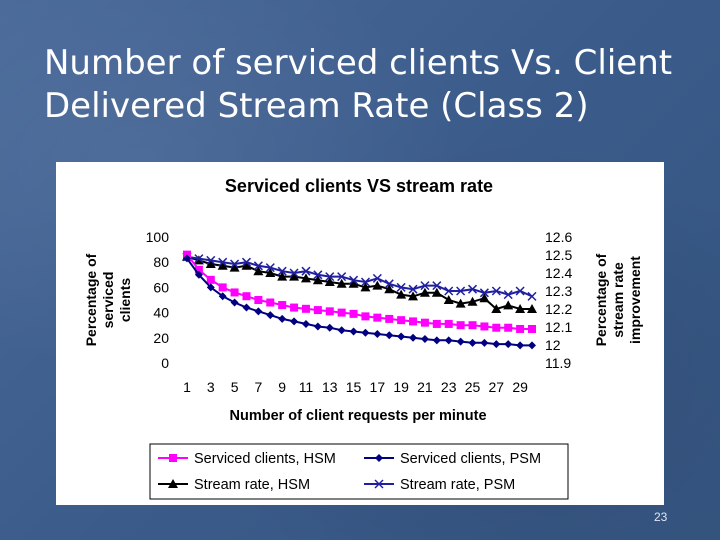 Image resolution: width=720 pixels, height=540 pixels. What do you see at coordinates (282, 387) in the screenshot?
I see `x-tick-label: 9` at bounding box center [282, 387].